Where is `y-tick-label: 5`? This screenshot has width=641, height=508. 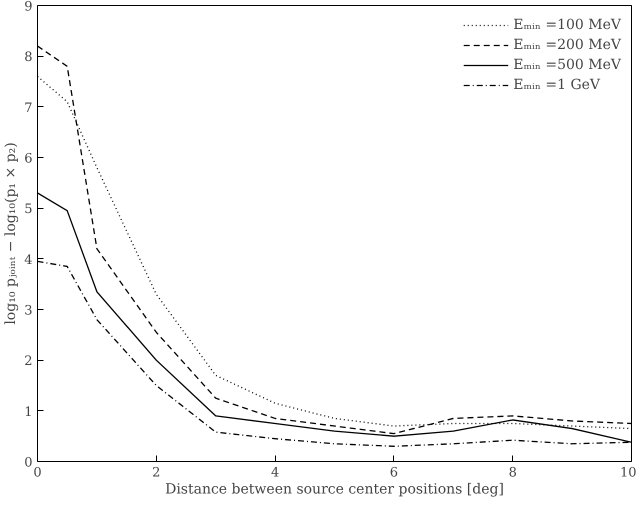
y-tick-label: 5 is located at coordinates (28, 210).